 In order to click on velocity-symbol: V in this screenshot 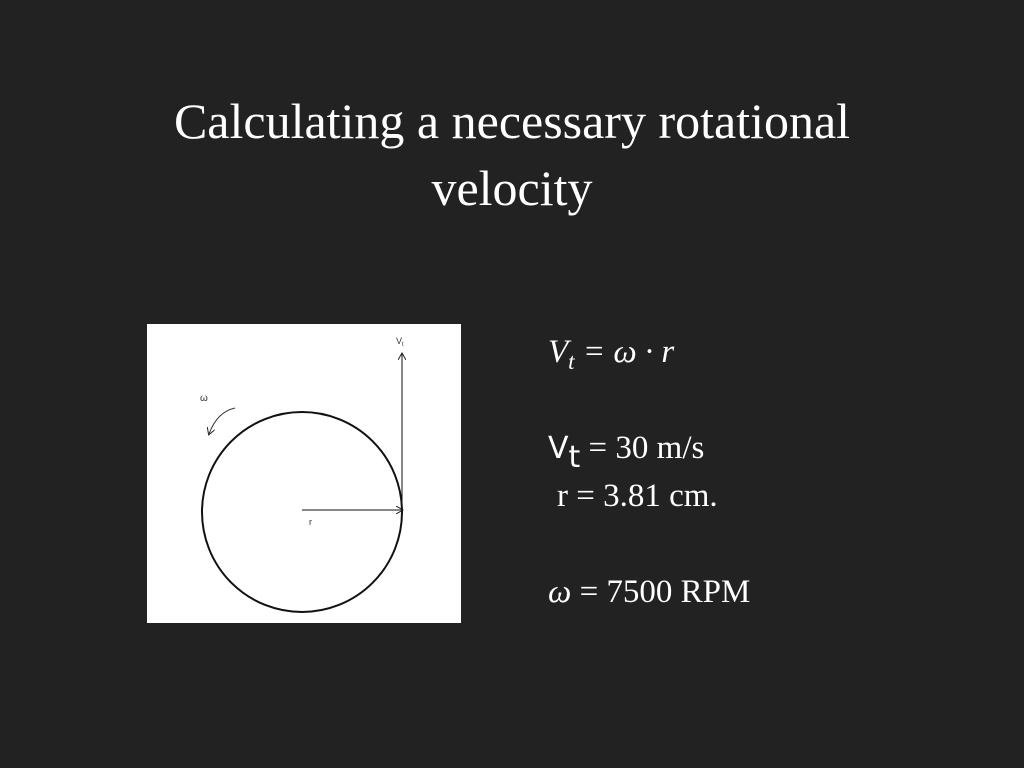, I will do `click(399, 341)`.